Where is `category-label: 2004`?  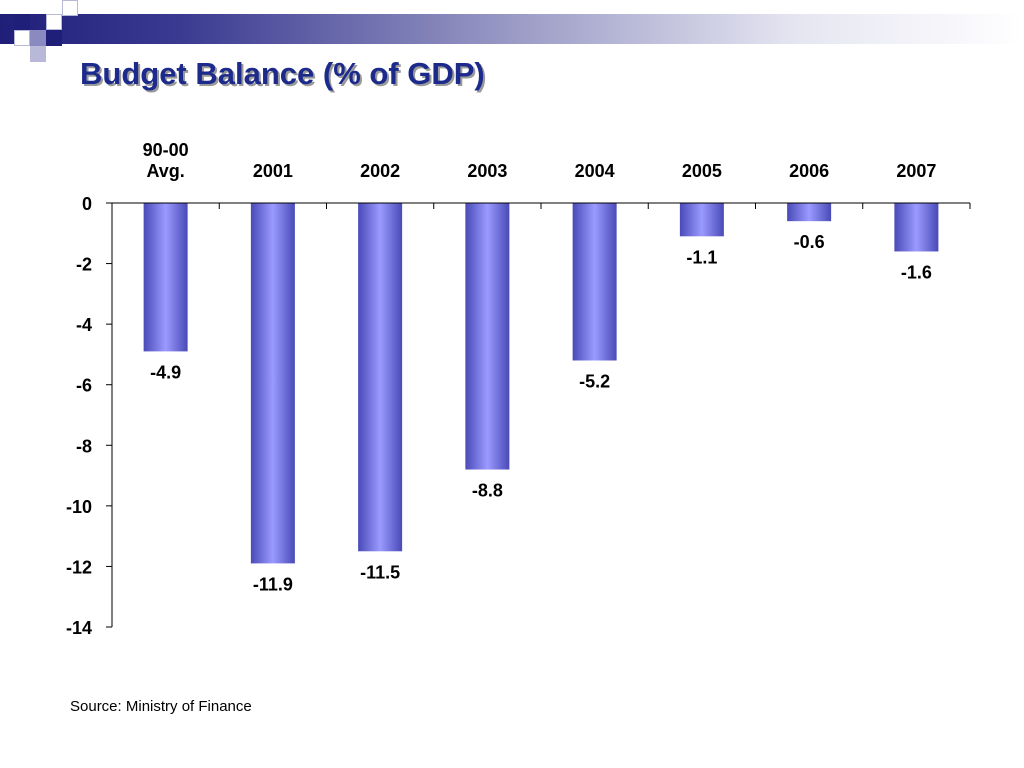
category-label: 2004 is located at coordinates (595, 171).